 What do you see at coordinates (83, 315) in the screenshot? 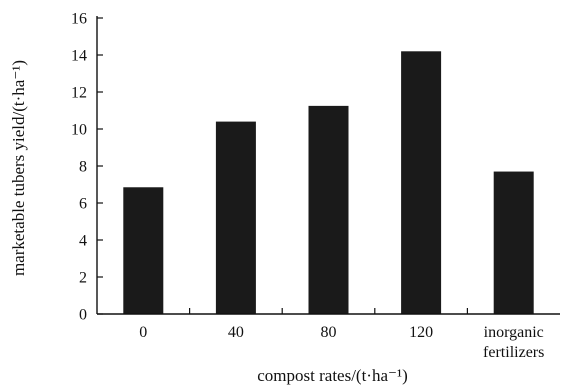
I see `y-tick-label: 0` at bounding box center [83, 315].